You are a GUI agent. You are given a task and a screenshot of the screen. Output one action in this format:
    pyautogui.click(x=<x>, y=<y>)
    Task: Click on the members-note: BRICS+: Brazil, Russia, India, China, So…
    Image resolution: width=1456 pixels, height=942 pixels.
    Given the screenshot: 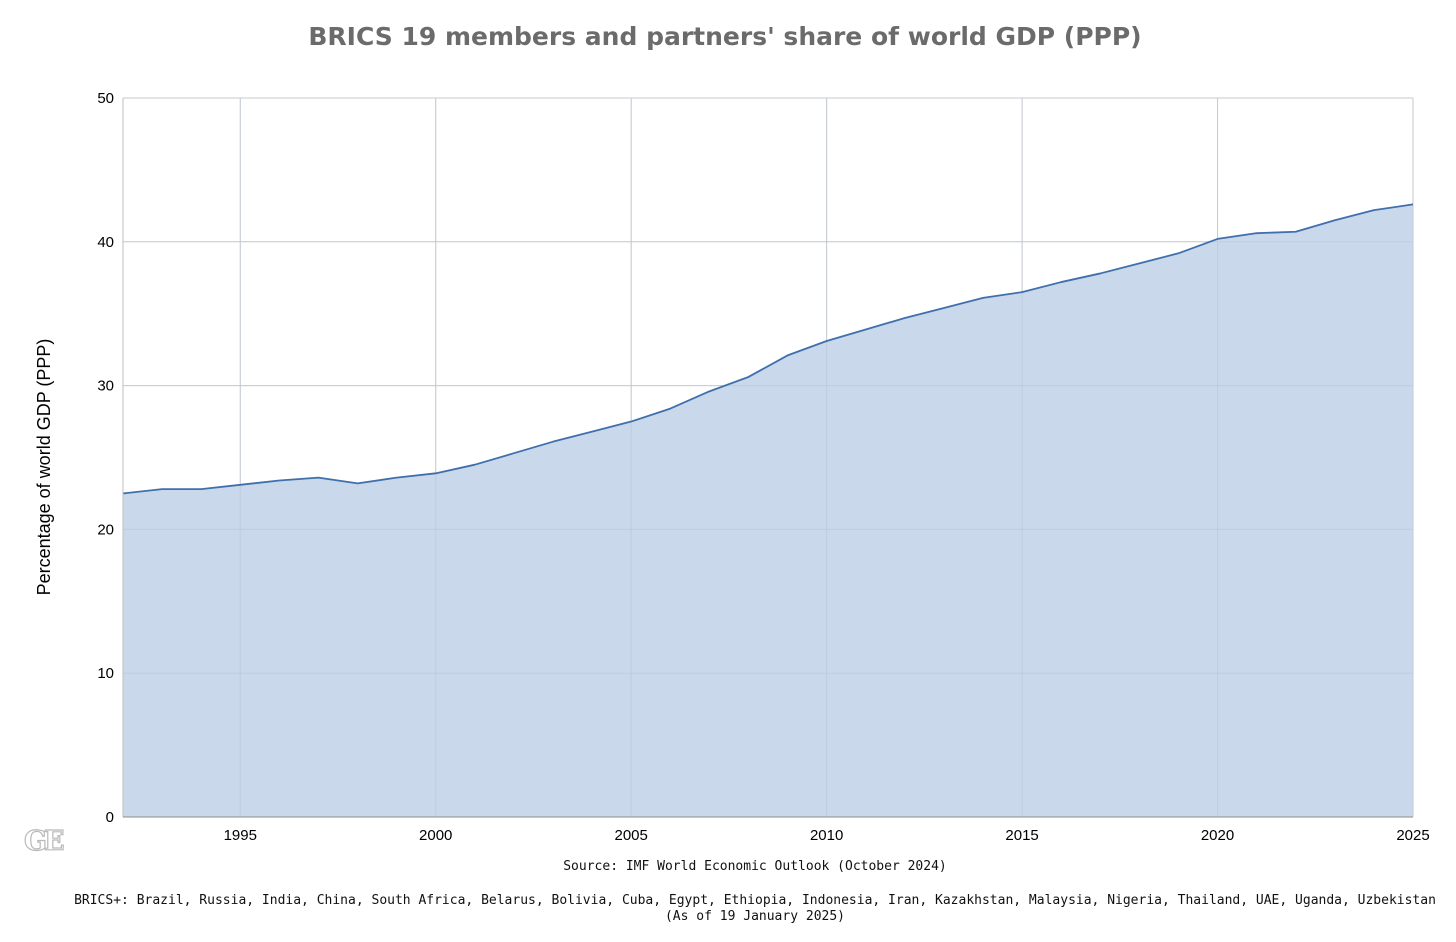 What is the action you would take?
    pyautogui.click(x=755, y=900)
    